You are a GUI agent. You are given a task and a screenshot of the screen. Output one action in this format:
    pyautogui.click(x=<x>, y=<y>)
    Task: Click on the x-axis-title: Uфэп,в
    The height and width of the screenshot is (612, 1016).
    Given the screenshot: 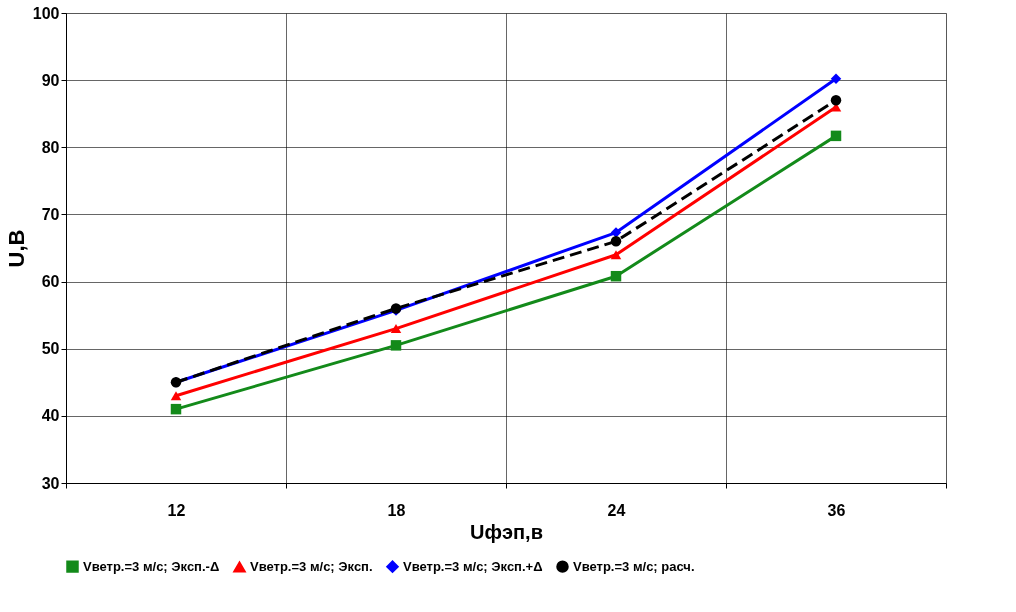 What is the action you would take?
    pyautogui.click(x=506, y=531)
    